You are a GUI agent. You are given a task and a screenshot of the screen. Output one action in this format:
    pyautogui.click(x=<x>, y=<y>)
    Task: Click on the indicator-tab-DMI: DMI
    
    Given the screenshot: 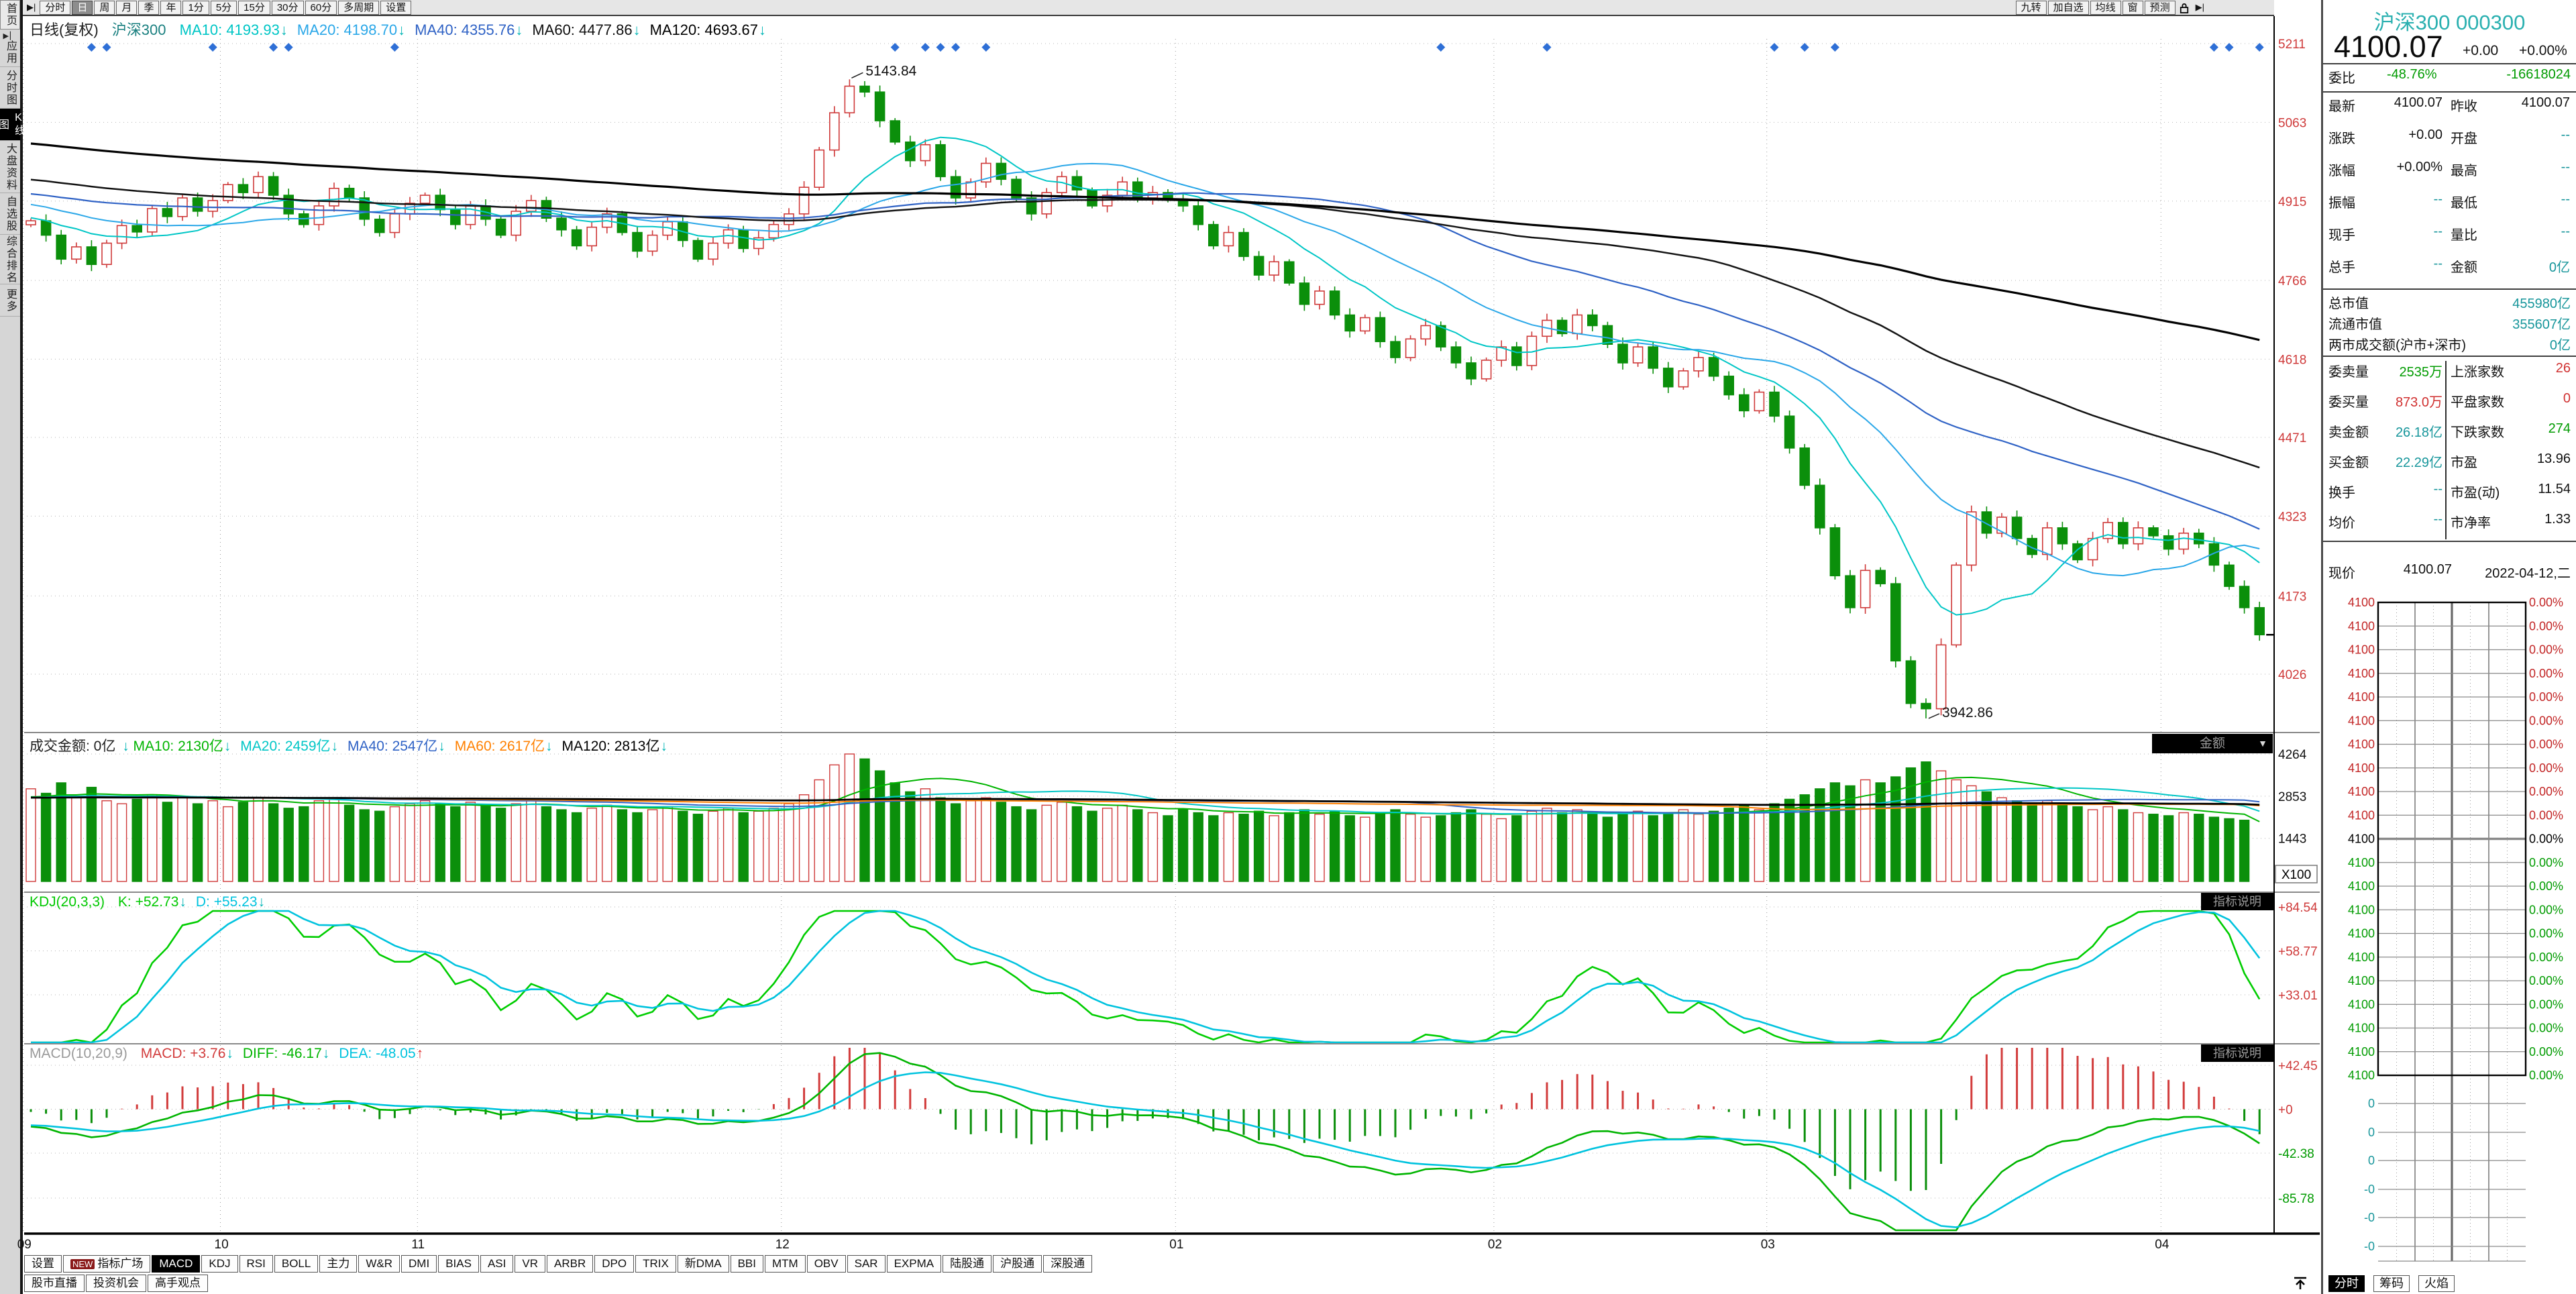 What is the action you would take?
    pyautogui.click(x=419, y=1264)
    